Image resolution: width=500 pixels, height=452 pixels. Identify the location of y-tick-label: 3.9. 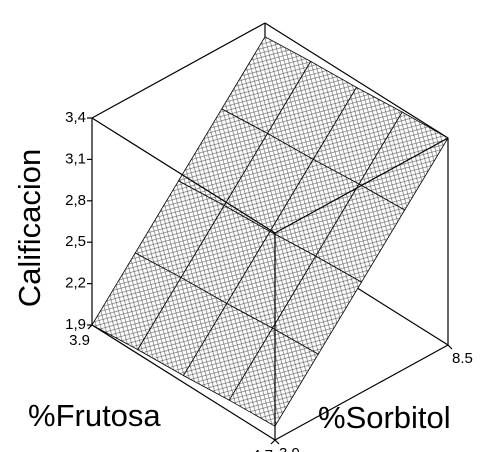
(289, 448).